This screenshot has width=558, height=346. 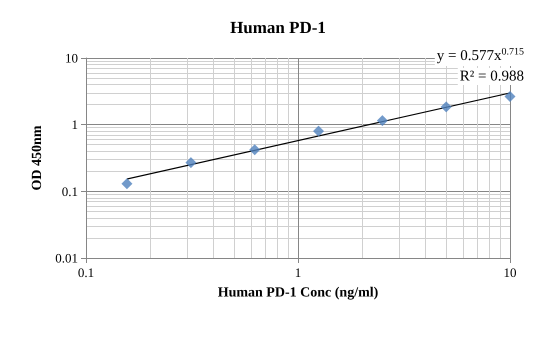 I want to click on x-axis-title: Human PD-1 Conc (ng/ml), so click(x=298, y=293).